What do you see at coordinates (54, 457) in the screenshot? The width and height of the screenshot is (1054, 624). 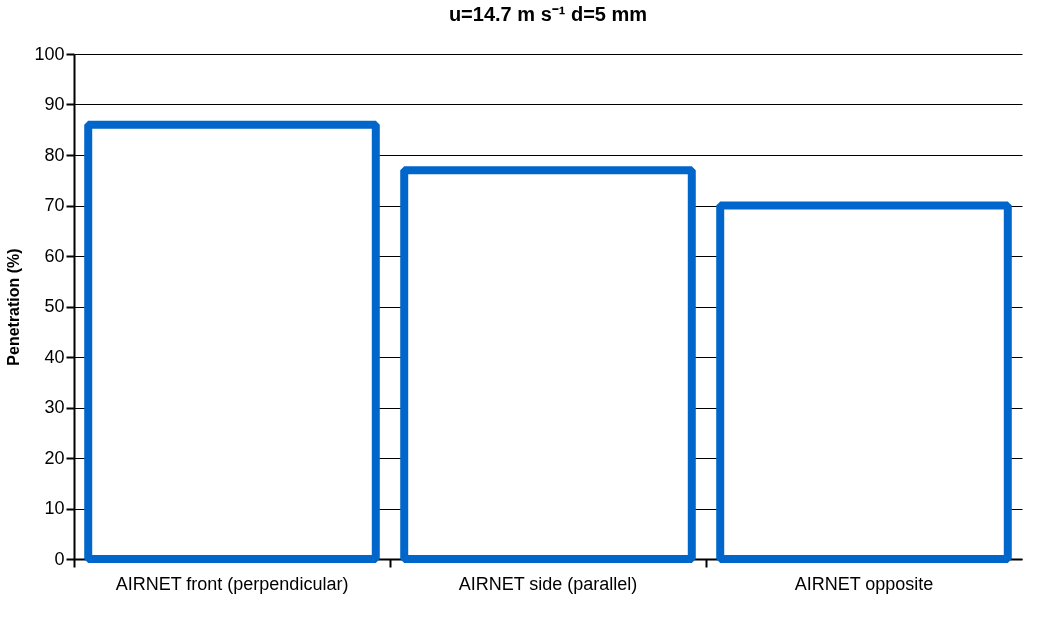 I see `y-tick-label: 20` at bounding box center [54, 457].